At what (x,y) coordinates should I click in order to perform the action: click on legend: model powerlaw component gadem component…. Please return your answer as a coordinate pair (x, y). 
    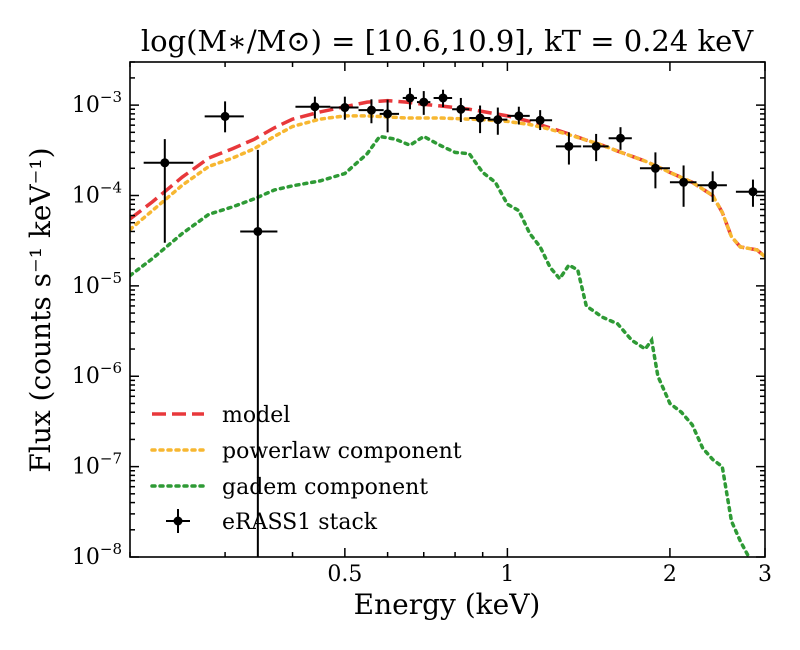
    Looking at the image, I should click on (306, 469).